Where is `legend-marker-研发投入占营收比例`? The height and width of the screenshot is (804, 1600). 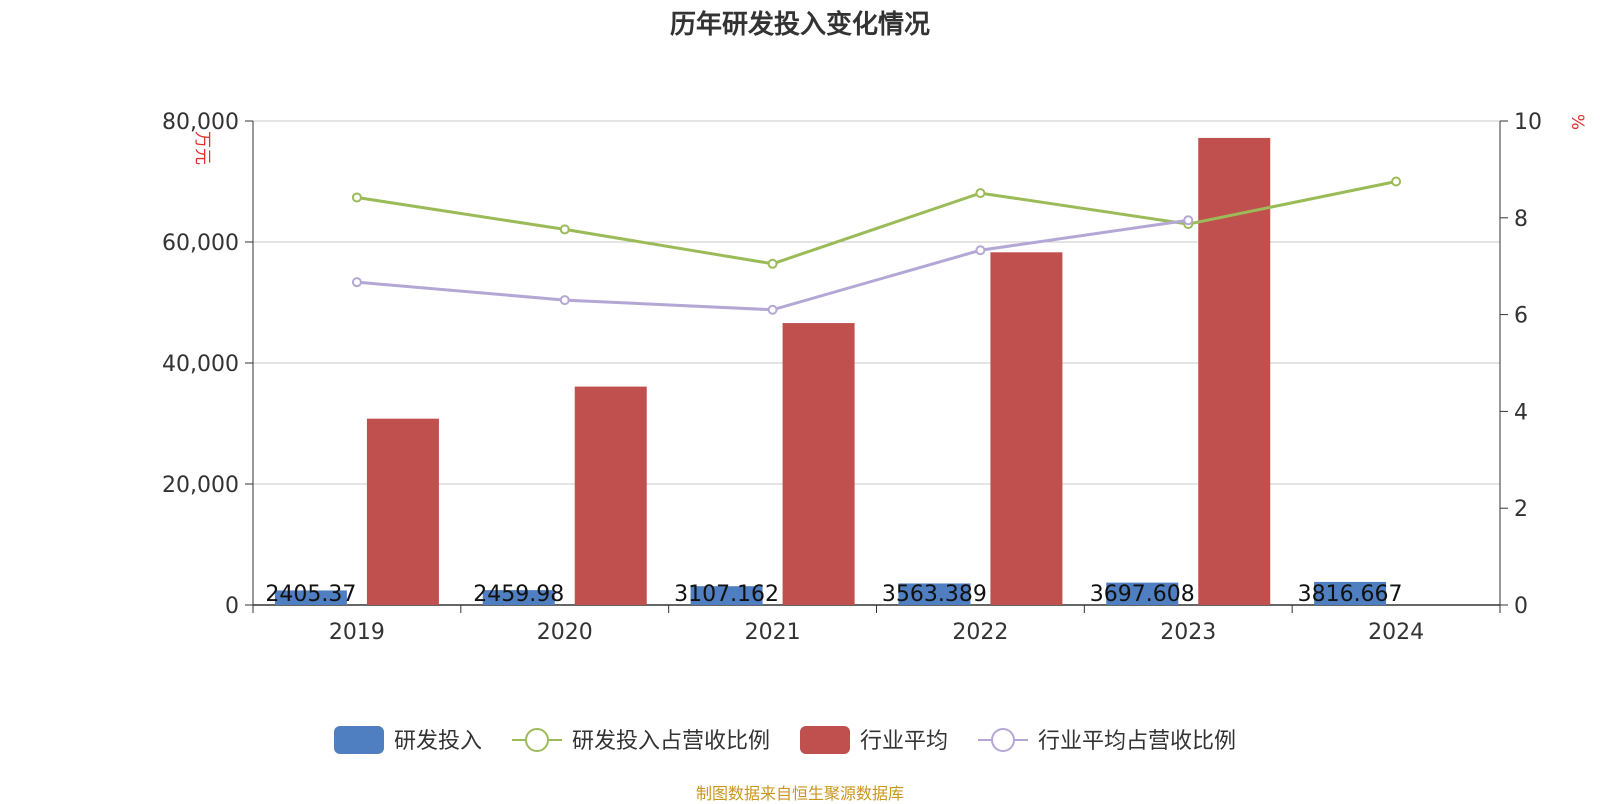
legend-marker-研发投入占营收比例 is located at coordinates (537, 740).